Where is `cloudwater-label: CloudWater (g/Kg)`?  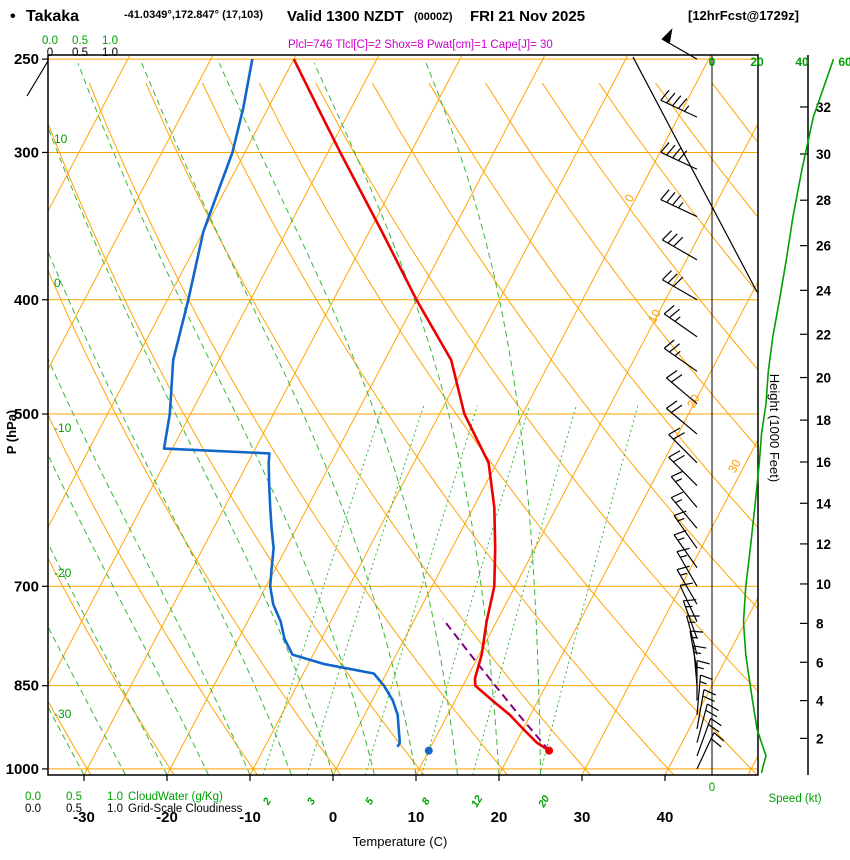
cloudwater-label: CloudWater (g/Kg) is located at coordinates (175, 797).